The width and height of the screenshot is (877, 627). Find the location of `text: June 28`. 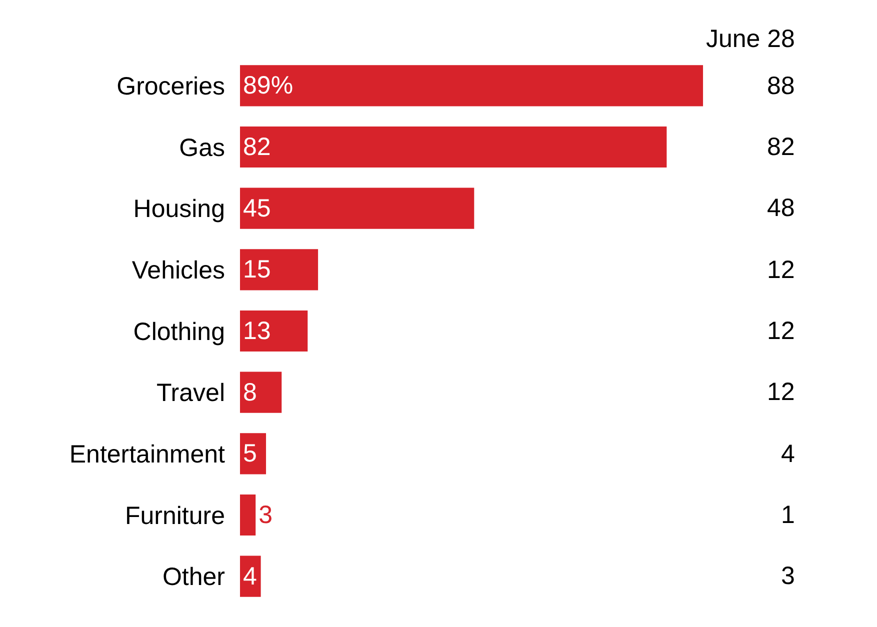

text: June 28 is located at coordinates (750, 39).